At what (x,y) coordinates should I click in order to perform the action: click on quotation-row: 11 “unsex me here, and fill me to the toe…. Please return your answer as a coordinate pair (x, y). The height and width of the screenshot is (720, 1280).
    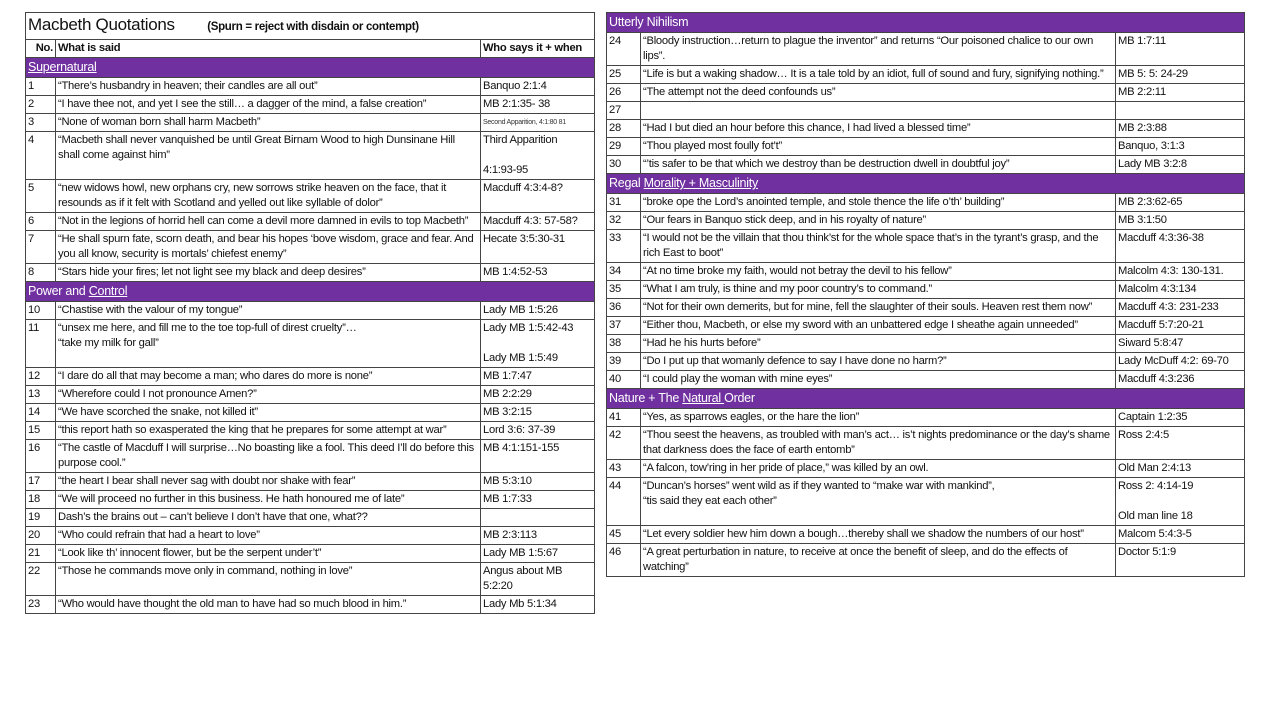
    Looking at the image, I should click on (310, 343).